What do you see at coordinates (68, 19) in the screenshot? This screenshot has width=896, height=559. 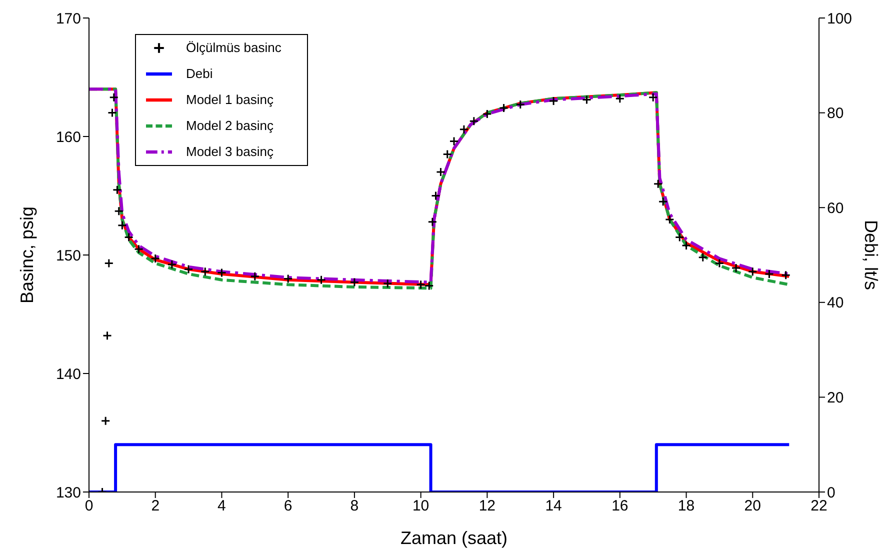 I see `y-tick-label: 170` at bounding box center [68, 19].